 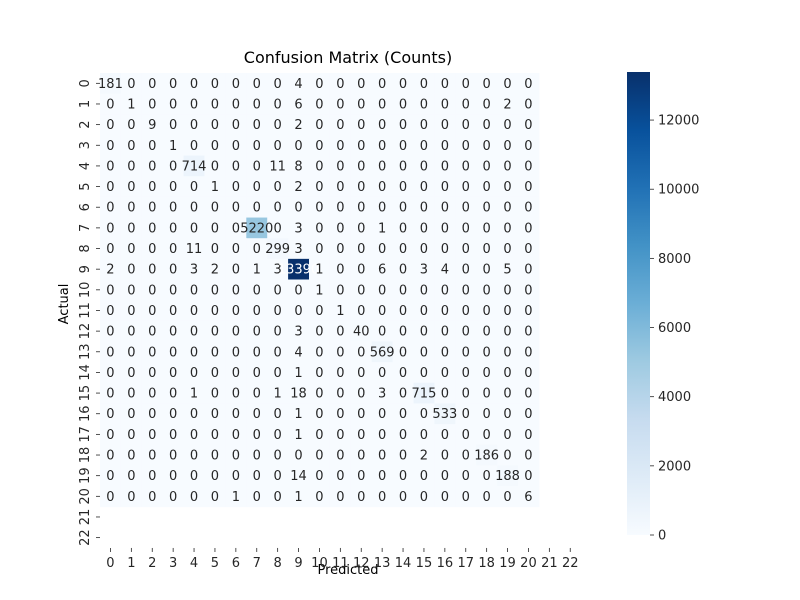 What do you see at coordinates (507, 84) in the screenshot?
I see `cell-label-0-19: 0` at bounding box center [507, 84].